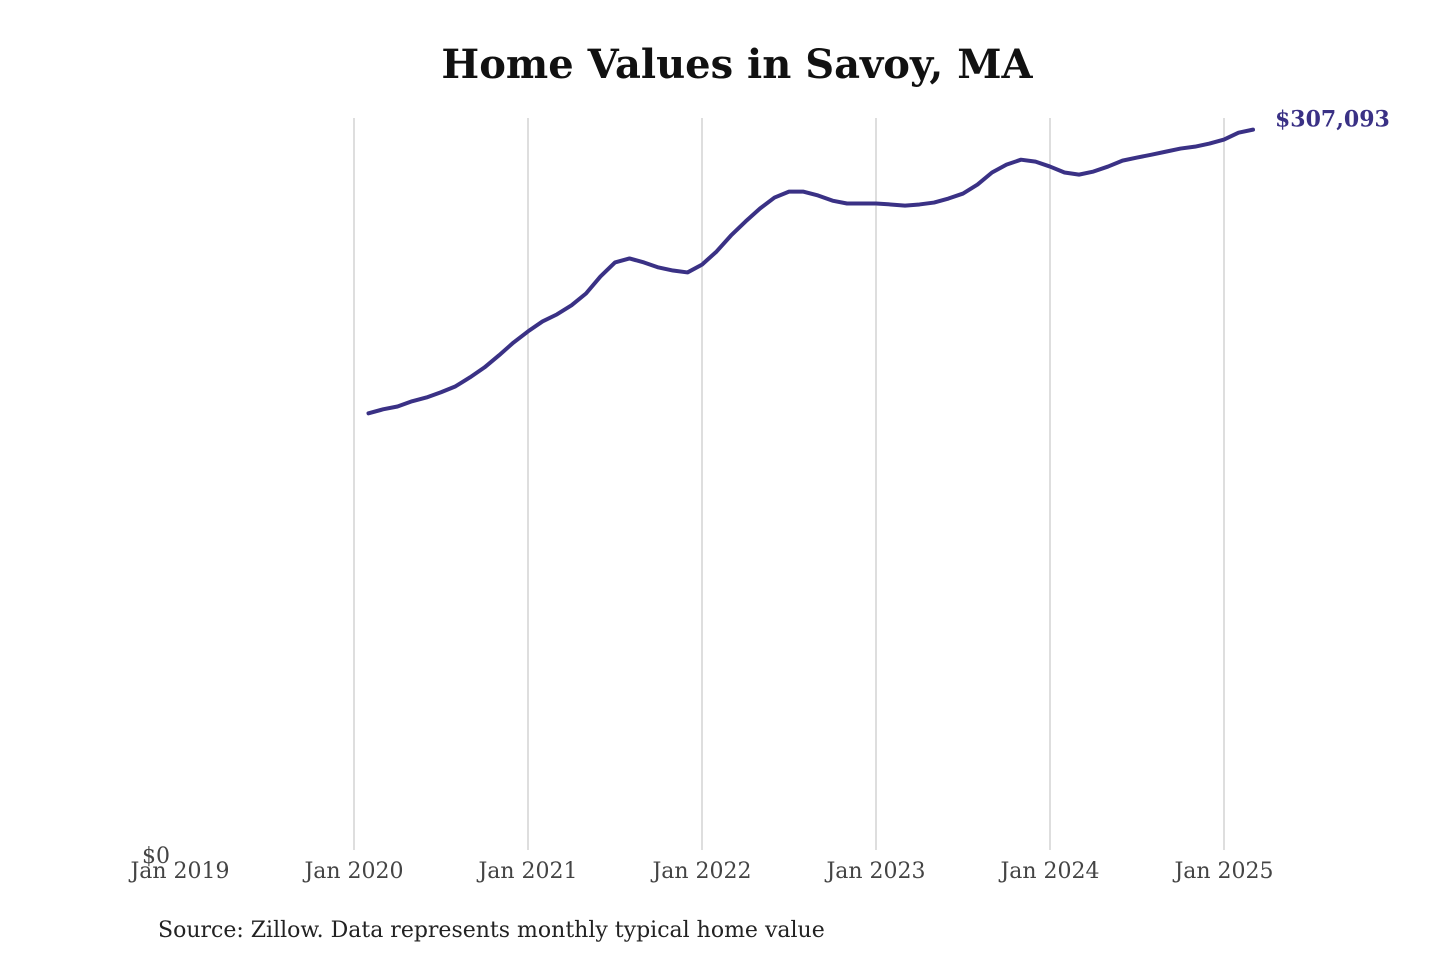 This screenshot has width=1440, height=964. Describe the element at coordinates (874, 871) in the screenshot. I see `x-tick-label: Jan 2023` at that location.